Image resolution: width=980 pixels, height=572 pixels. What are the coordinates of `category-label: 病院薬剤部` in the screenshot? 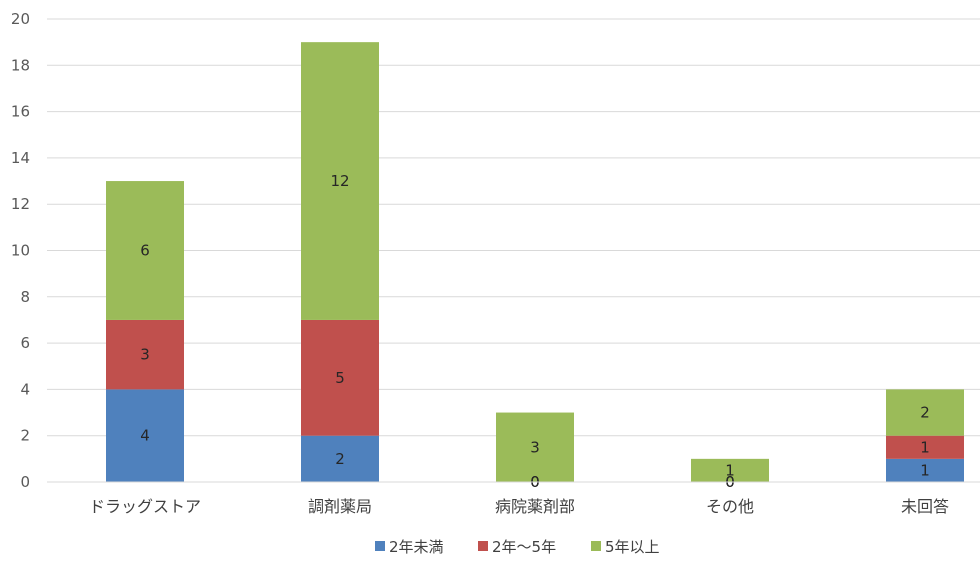 It's located at (535, 506).